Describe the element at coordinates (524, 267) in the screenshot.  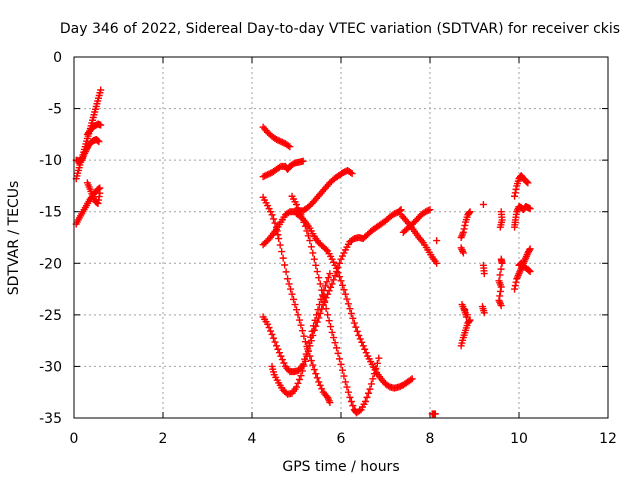
I see `series-arc-x` at that location.